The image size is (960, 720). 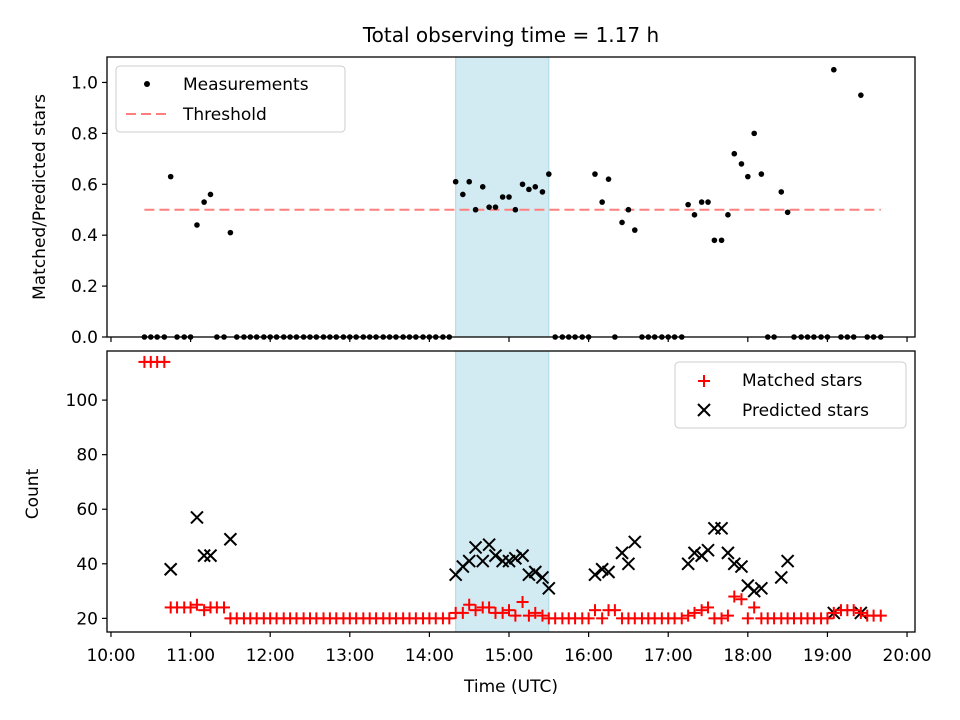 I want to click on y-tick-label: 0.2, so click(x=84, y=287).